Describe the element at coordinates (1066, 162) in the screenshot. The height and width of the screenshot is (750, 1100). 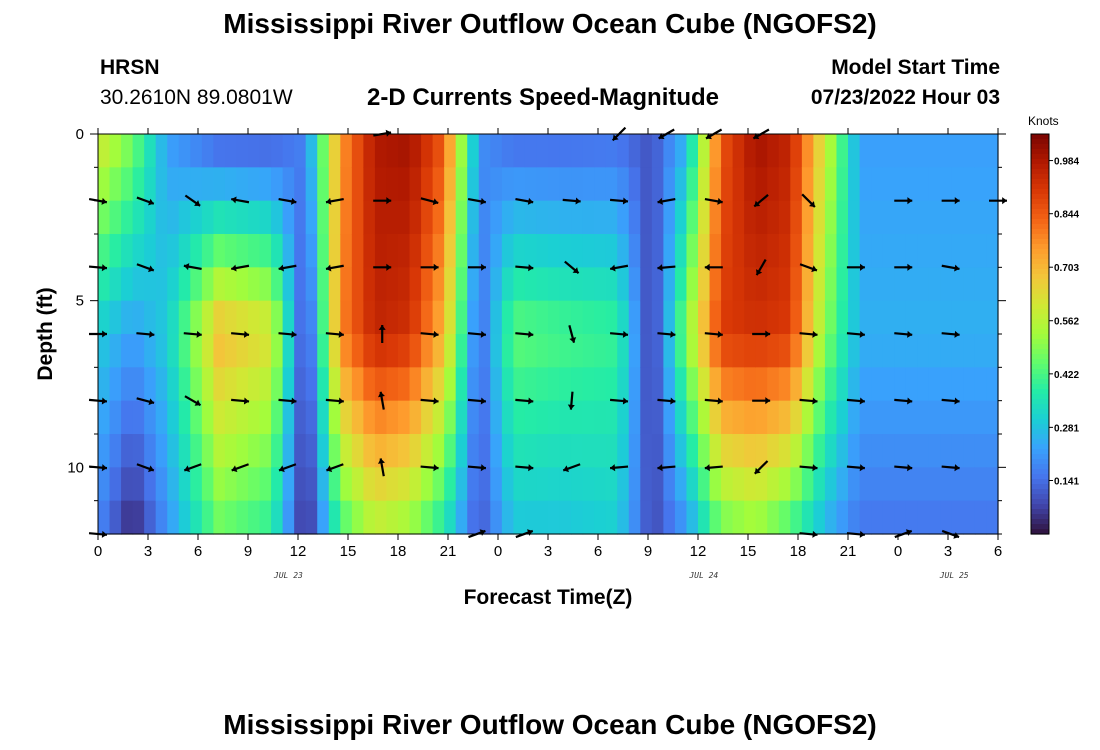
I see `colorbar-tick-label: 0.984` at that location.